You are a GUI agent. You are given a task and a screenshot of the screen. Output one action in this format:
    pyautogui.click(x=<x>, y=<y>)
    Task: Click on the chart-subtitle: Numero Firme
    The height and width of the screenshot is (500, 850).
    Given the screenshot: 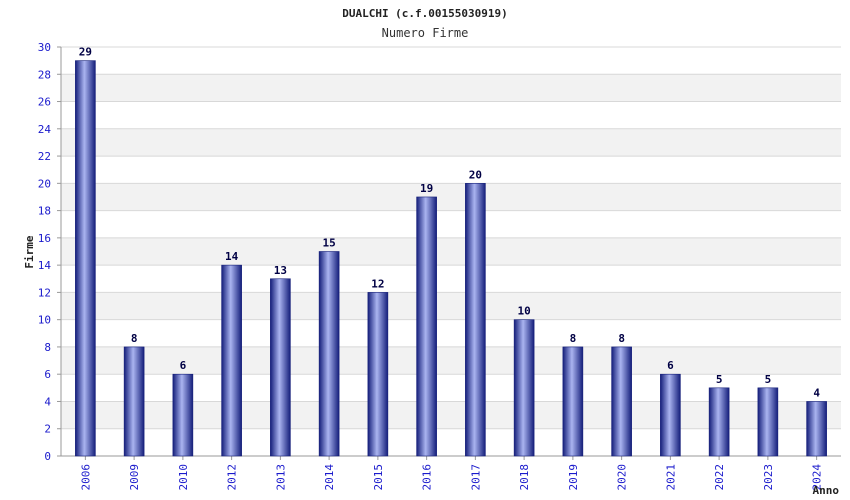 What is the action you would take?
    pyautogui.click(x=425, y=33)
    